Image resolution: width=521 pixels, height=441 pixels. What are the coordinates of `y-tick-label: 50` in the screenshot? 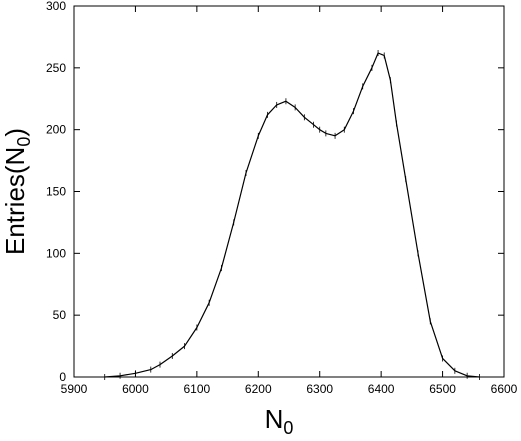 It's located at (60, 315).